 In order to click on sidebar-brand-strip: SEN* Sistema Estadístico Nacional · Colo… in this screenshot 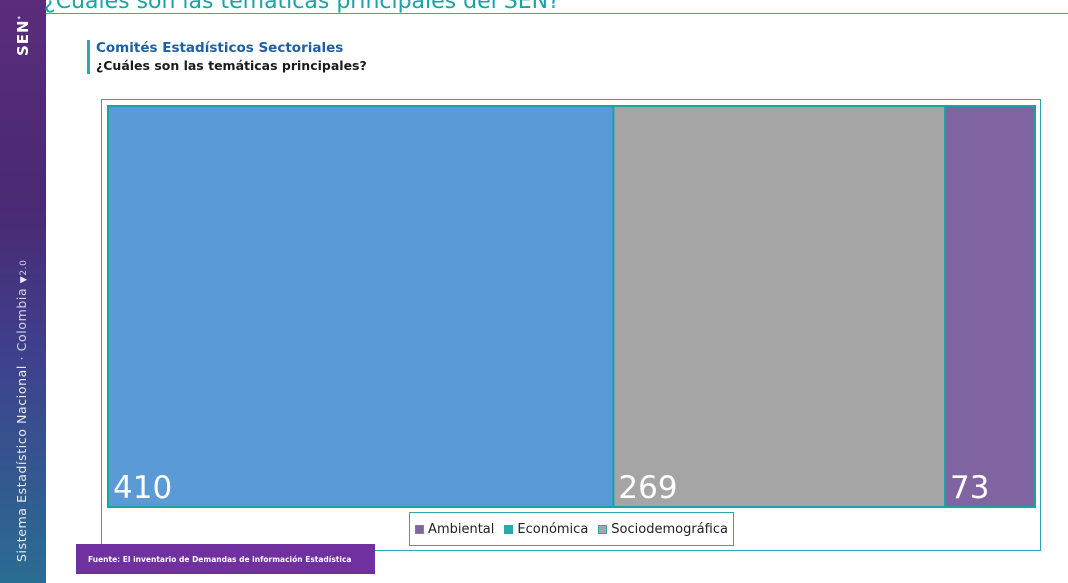, I will do `click(23, 291)`.